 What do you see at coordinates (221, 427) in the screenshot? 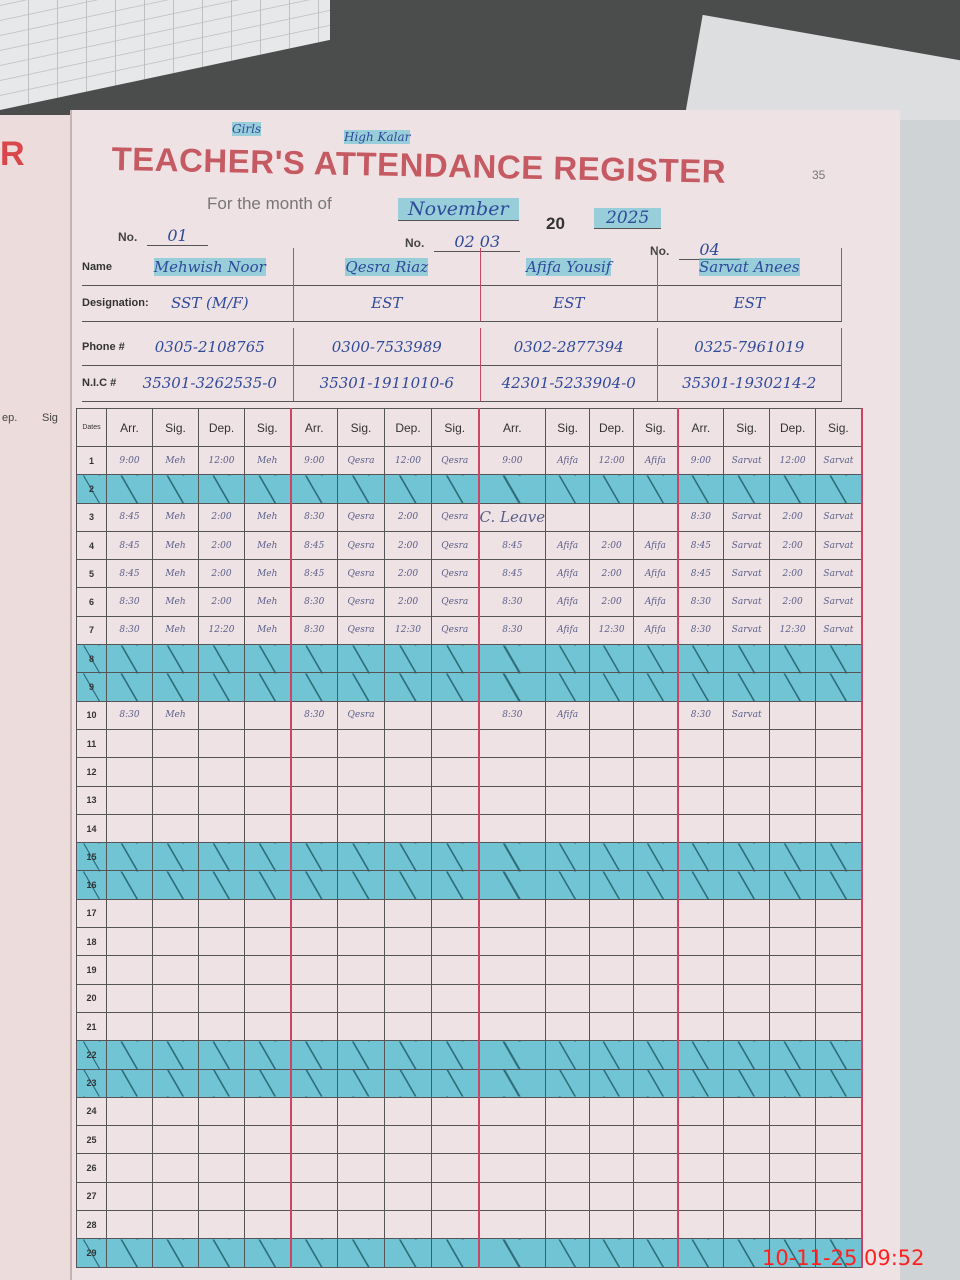
I see `column-header: Dep.` at bounding box center [221, 427].